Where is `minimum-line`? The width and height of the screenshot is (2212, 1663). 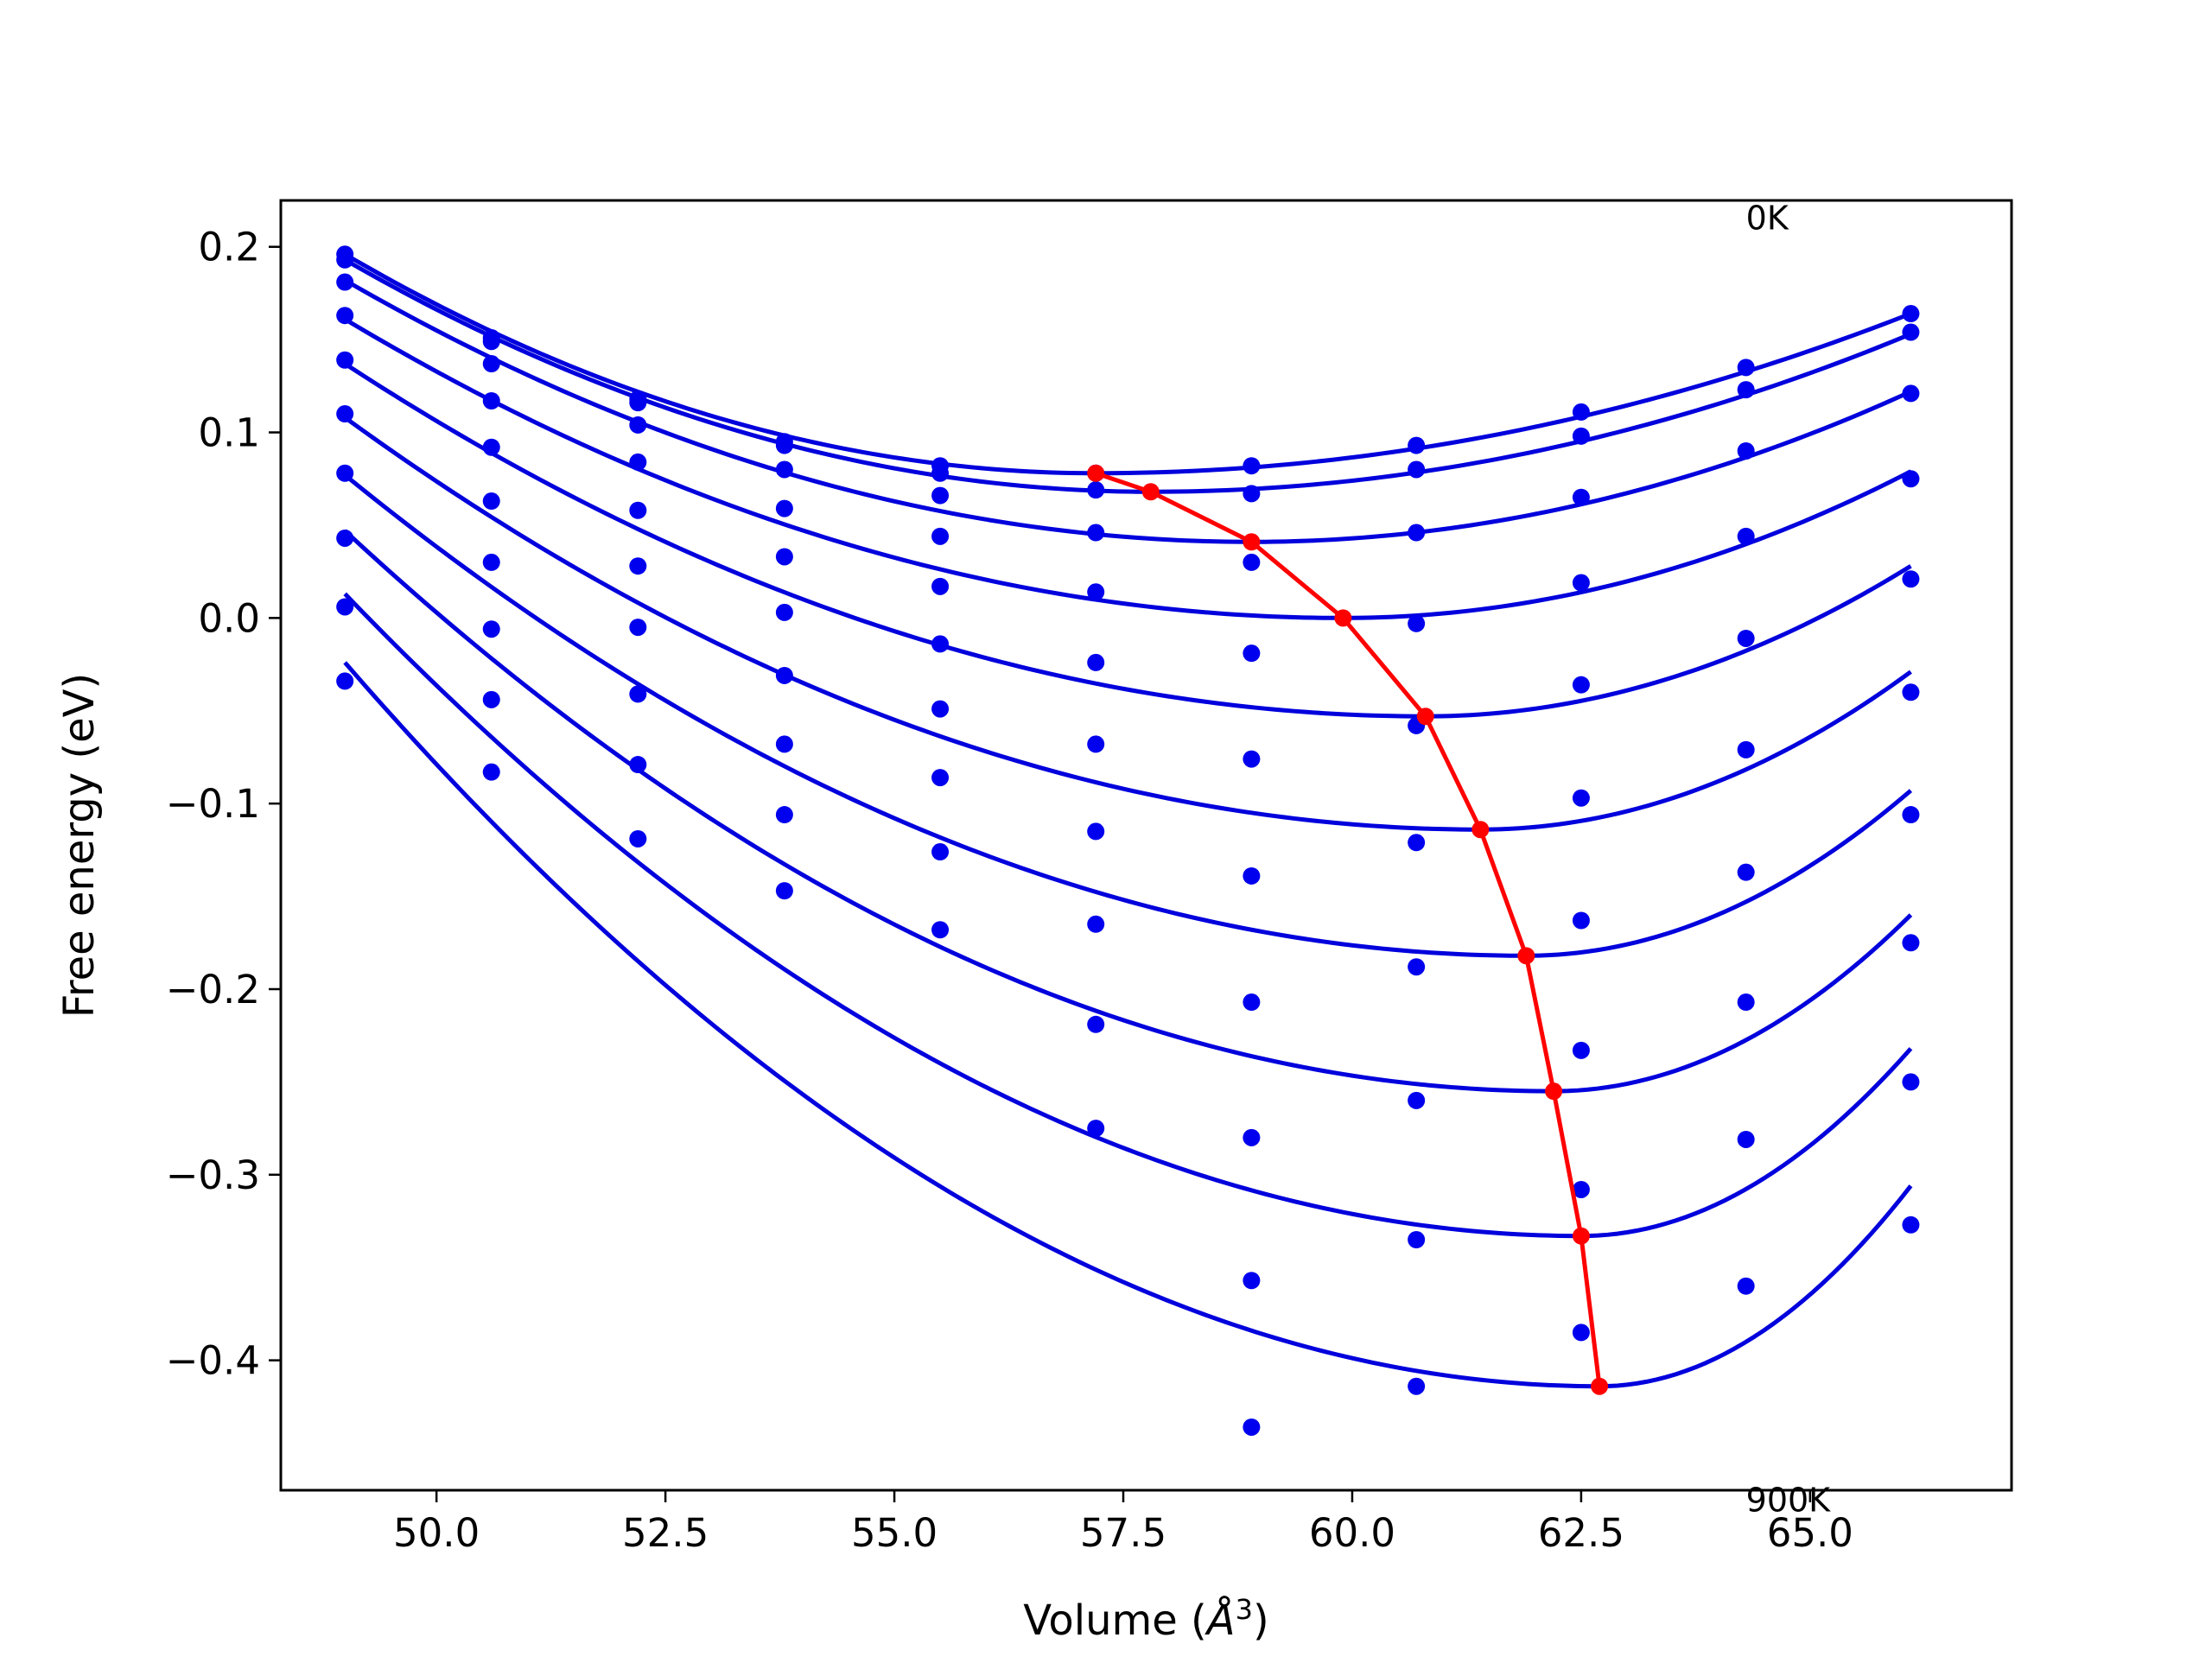 minimum-line is located at coordinates (1348, 929).